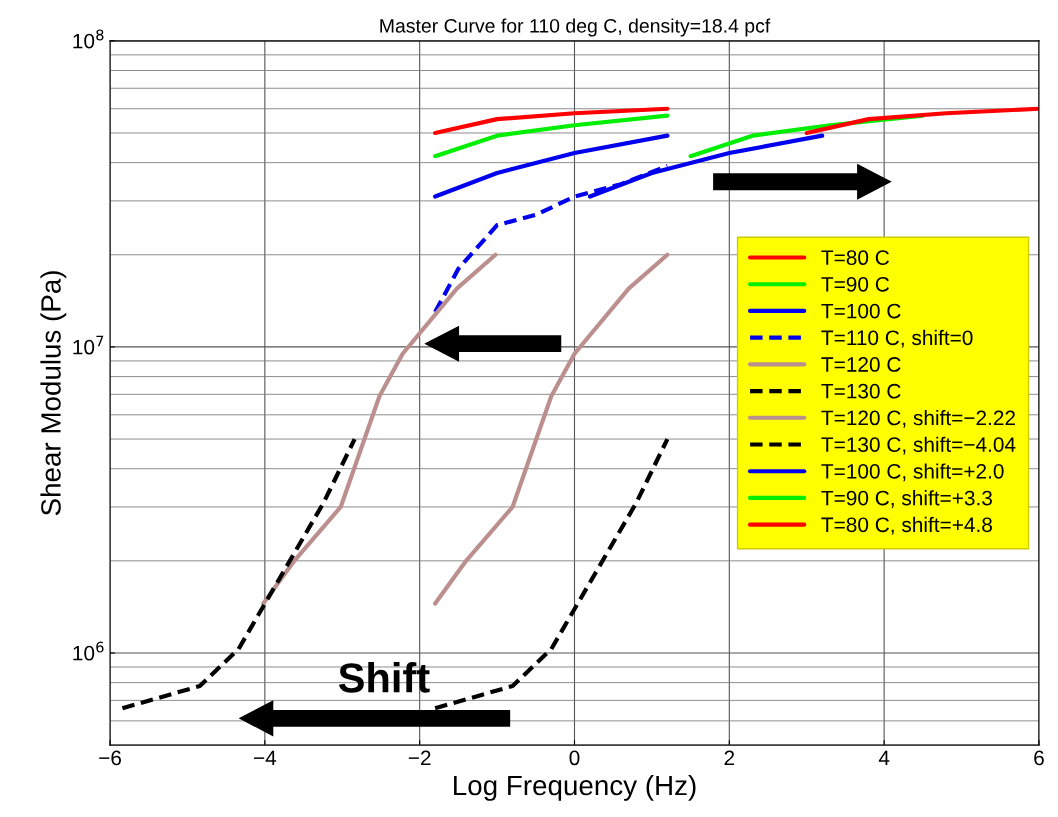 The width and height of the screenshot is (1058, 817). I want to click on y-axis-title: Shear Modulus (Pa), so click(53, 393).